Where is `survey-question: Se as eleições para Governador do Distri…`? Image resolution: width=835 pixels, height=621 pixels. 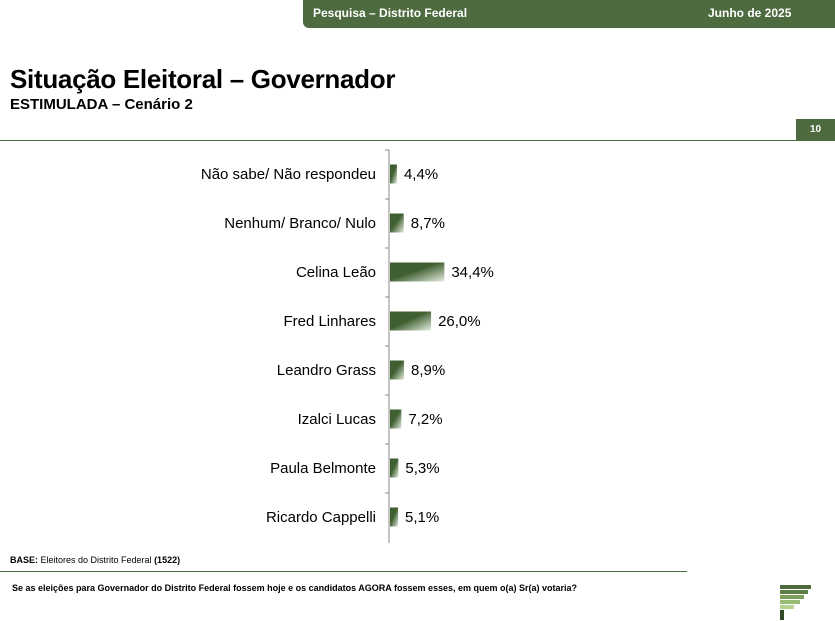 survey-question: Se as eleições para Governador do Distri… is located at coordinates (295, 588).